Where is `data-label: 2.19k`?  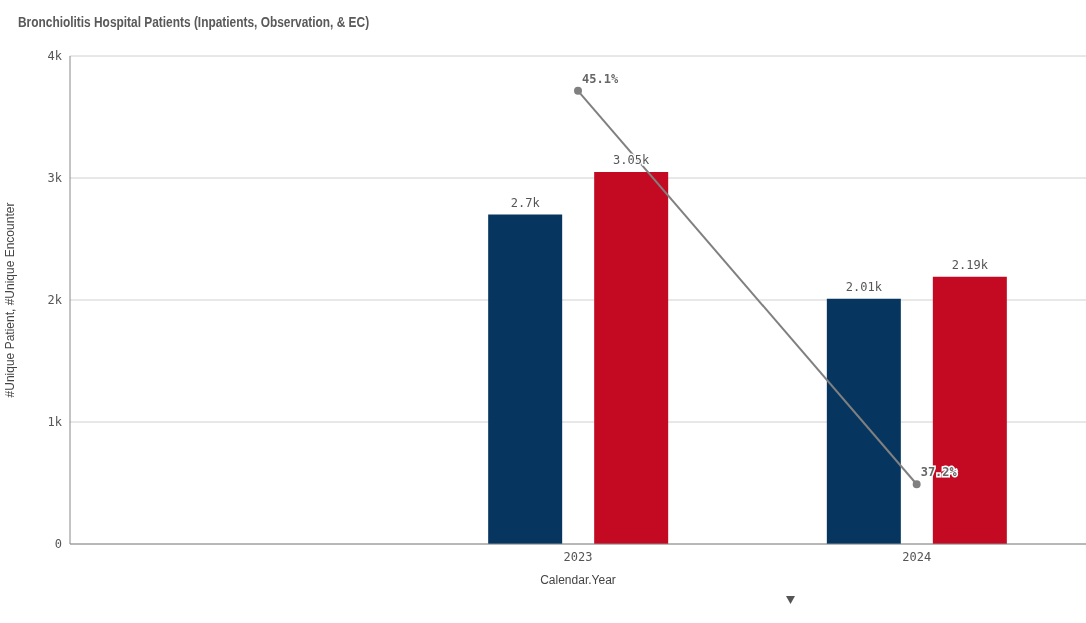
data-label: 2.19k is located at coordinates (970, 264).